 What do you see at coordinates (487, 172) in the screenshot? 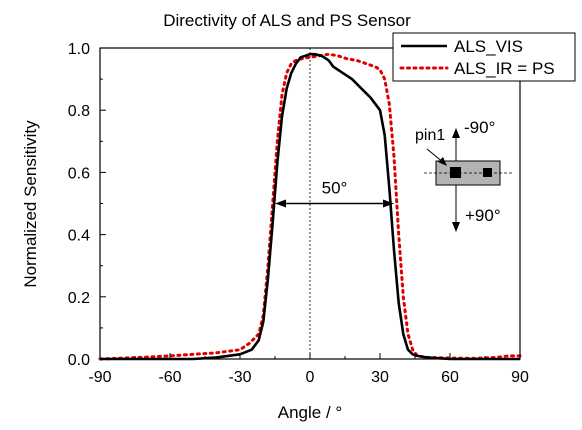
I see `sensor-marker` at bounding box center [487, 172].